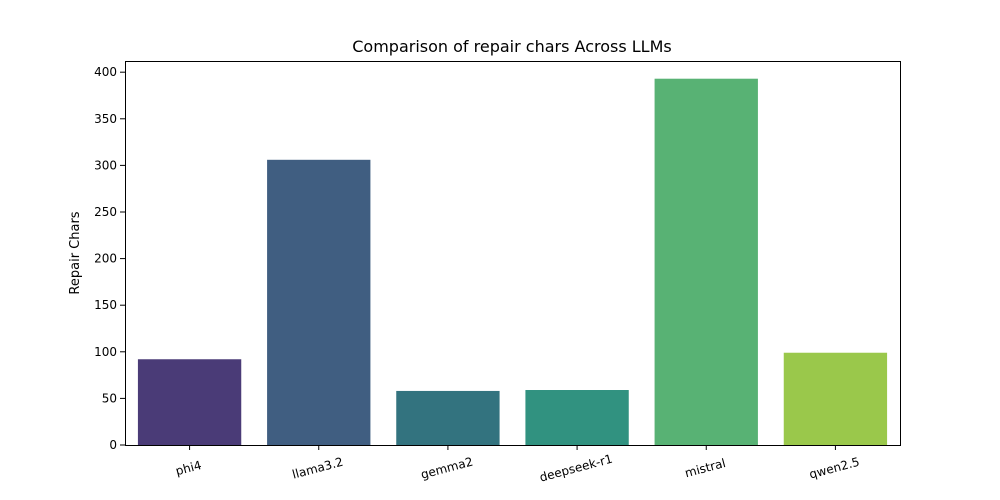 The width and height of the screenshot is (1000, 500). Describe the element at coordinates (511, 46) in the screenshot. I see `chart-title: Comparison of repair chars Across LLMs` at that location.